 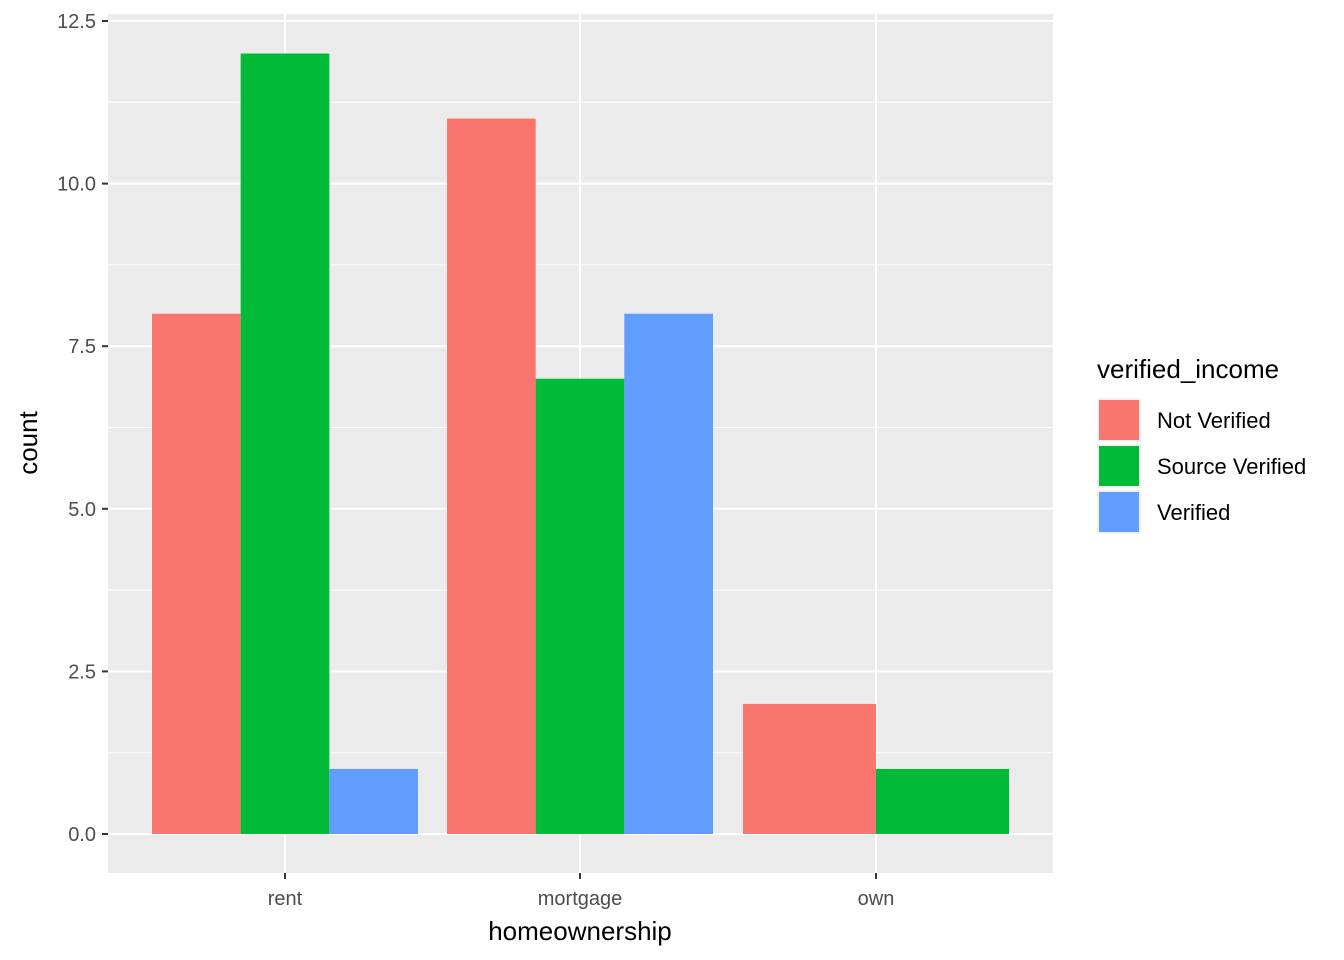 I want to click on x-tick-label: own, so click(x=876, y=899).